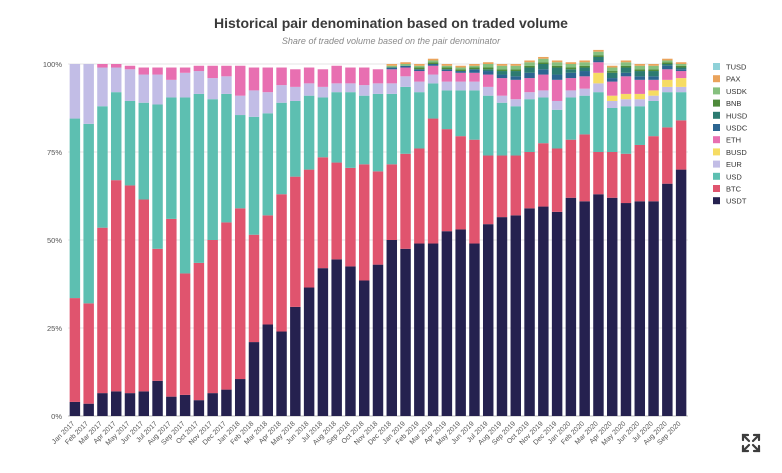  Describe the element at coordinates (730, 115) in the screenshot. I see `legend-item-husd: HUSD` at that location.